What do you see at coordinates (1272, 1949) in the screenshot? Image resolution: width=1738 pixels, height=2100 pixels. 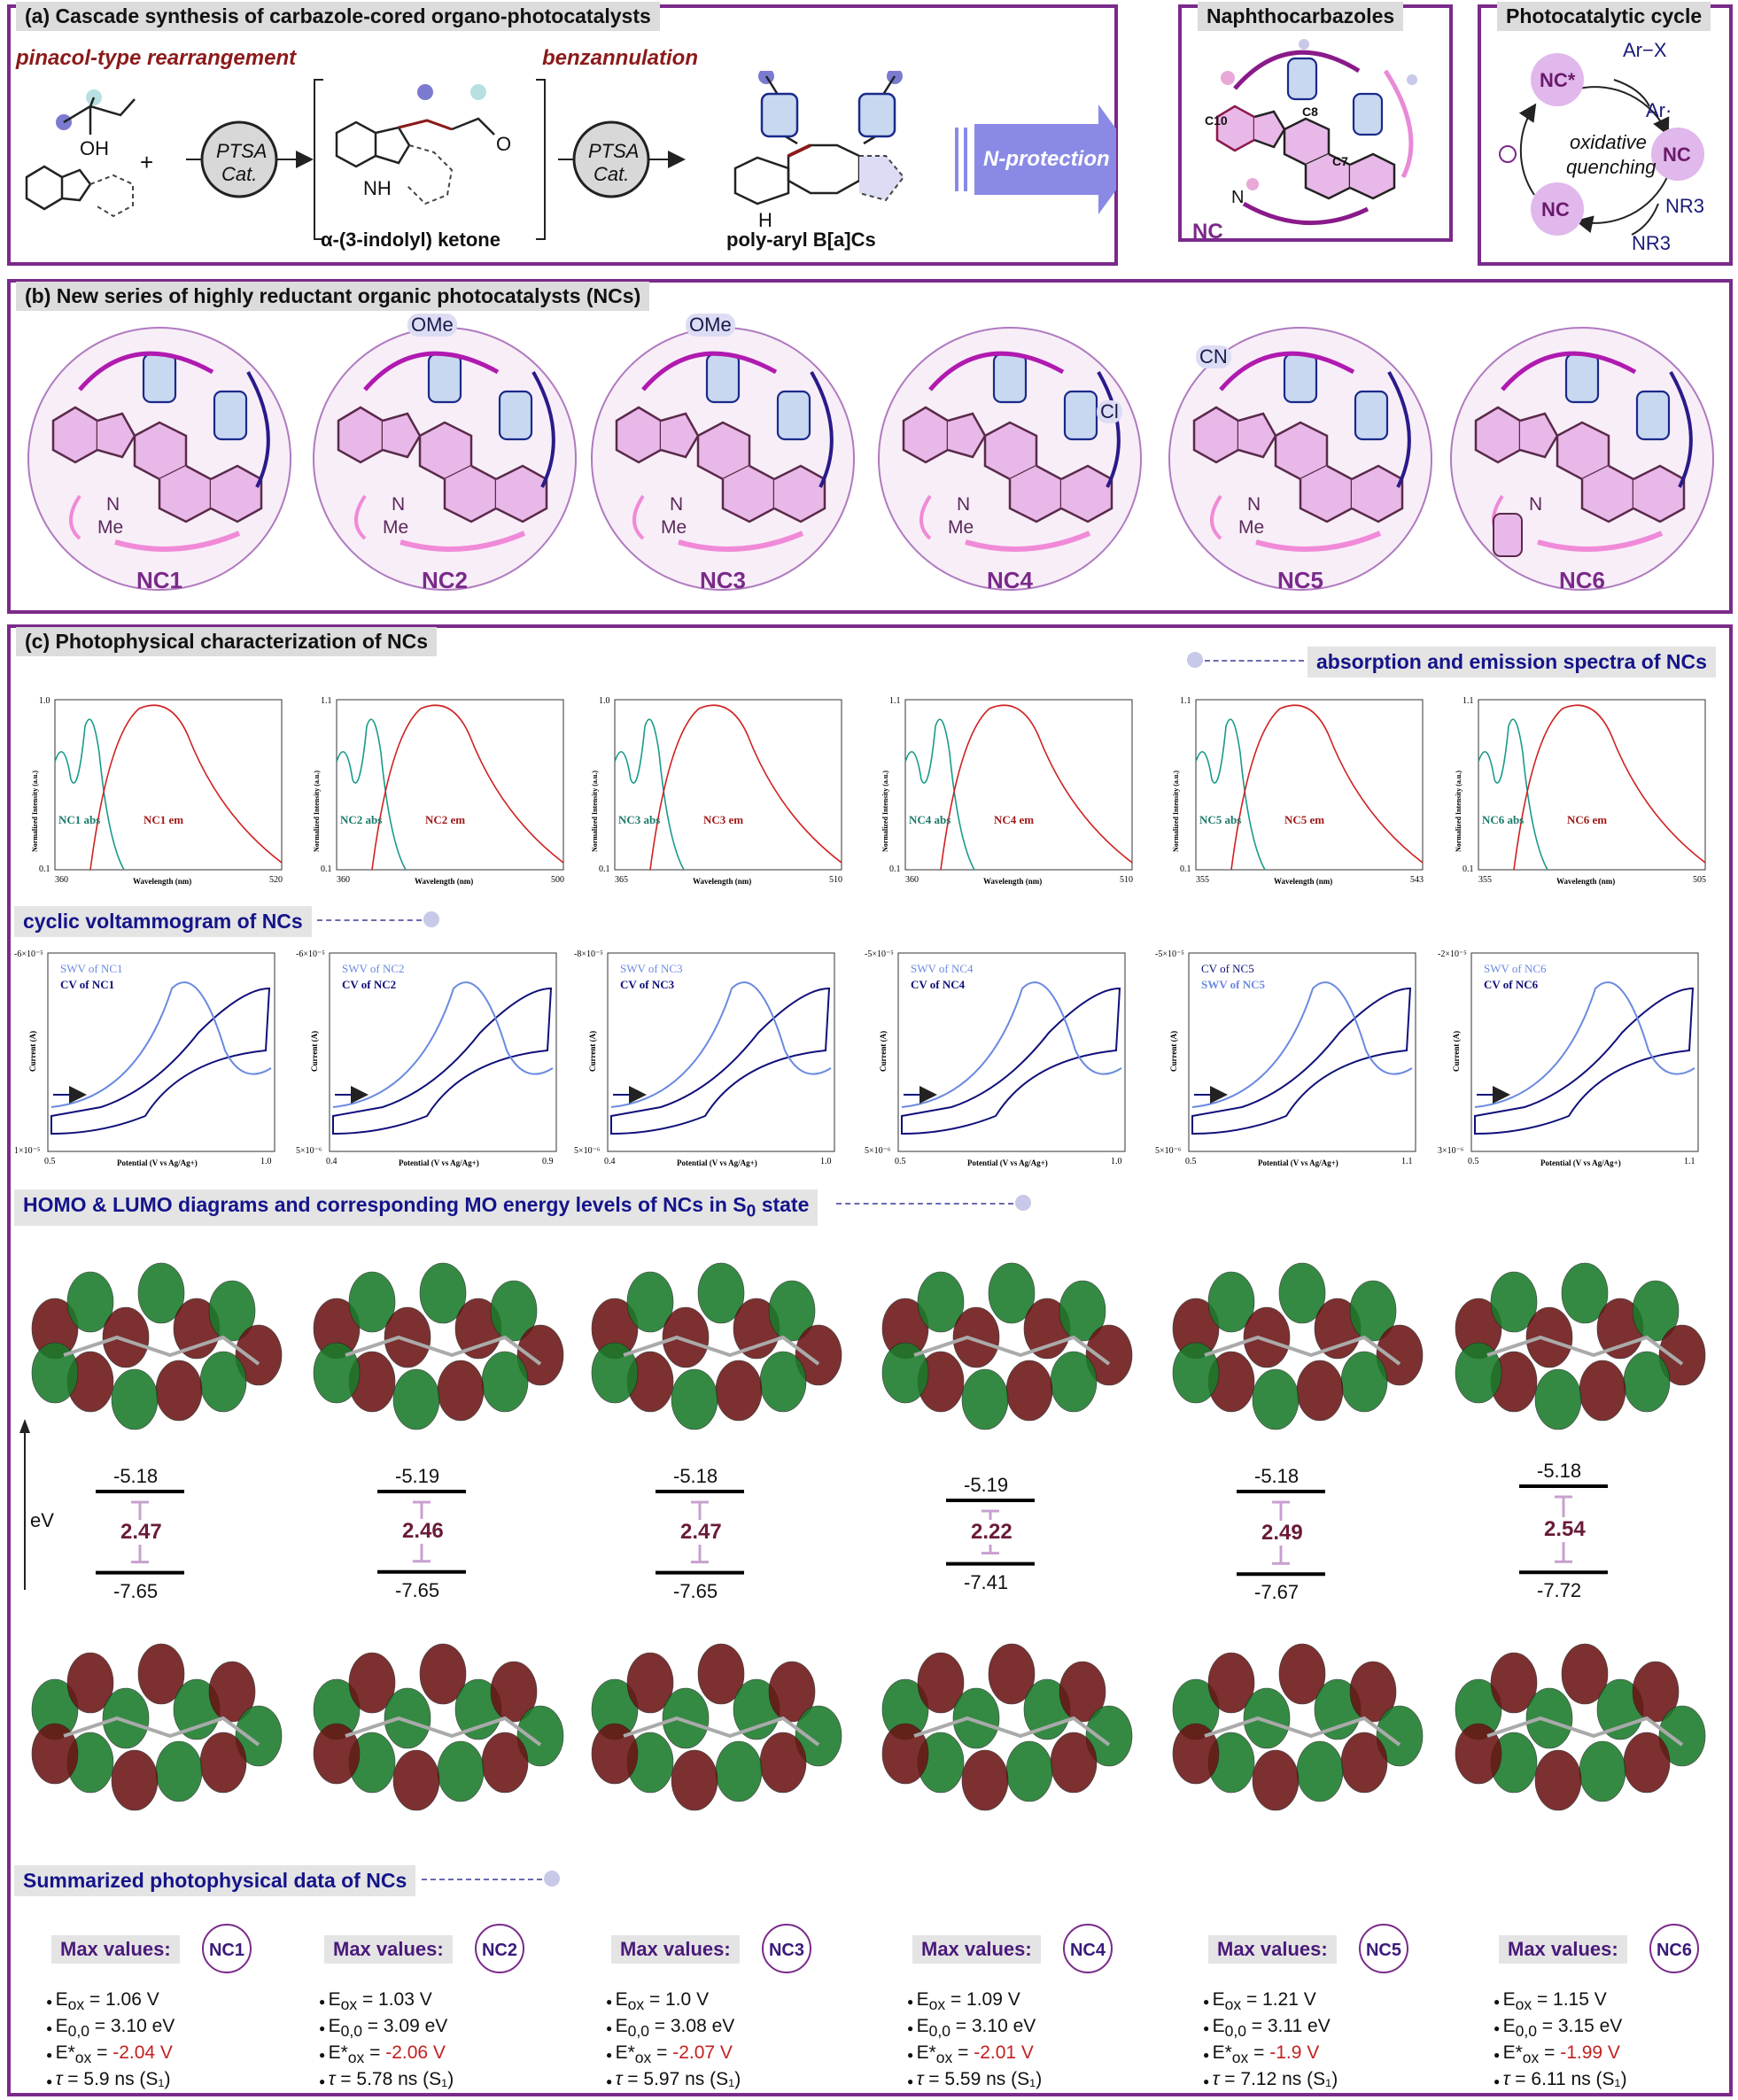 I see `max-values-label-5: Max values:` at bounding box center [1272, 1949].